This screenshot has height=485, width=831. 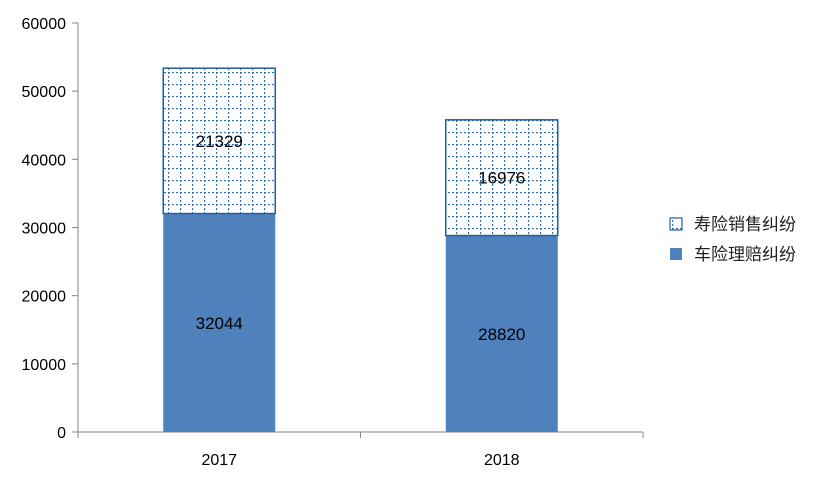 I want to click on y-tick-label: 20000, so click(x=44, y=297).